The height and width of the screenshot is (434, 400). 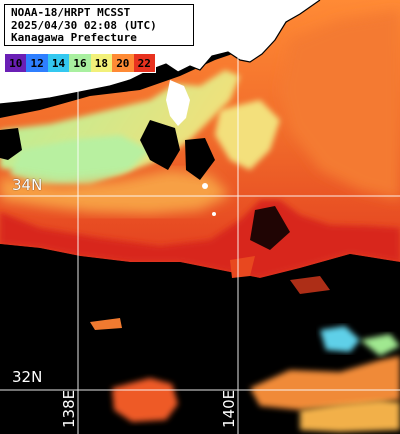 What do you see at coordinates (123, 63) in the screenshot?
I see `scale-cell-20: 20` at bounding box center [123, 63].